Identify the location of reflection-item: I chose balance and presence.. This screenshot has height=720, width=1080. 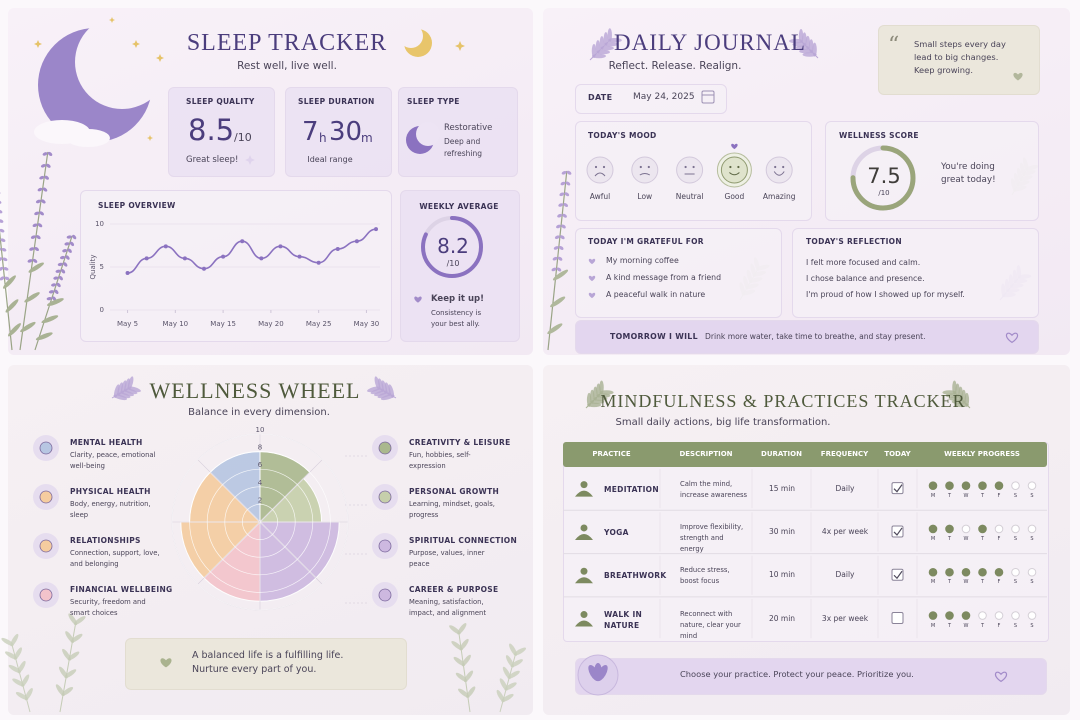
(865, 278).